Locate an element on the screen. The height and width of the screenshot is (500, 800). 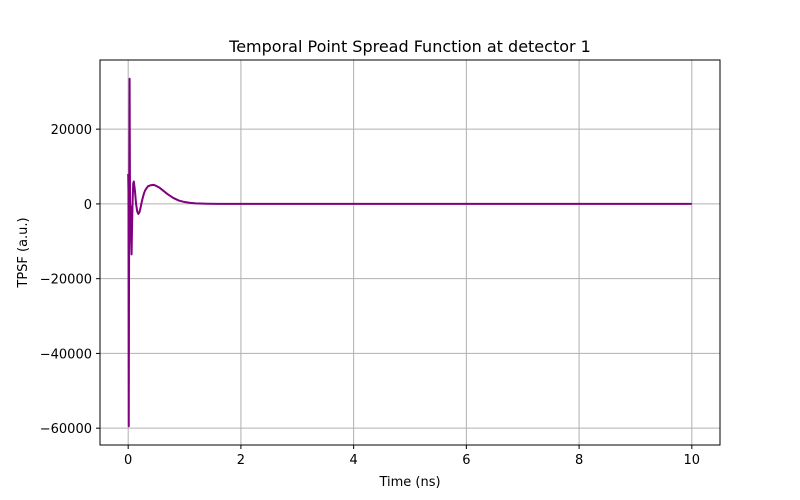
x-axis-ticks: 0 2 4 6 8 10 is located at coordinates (412, 456).